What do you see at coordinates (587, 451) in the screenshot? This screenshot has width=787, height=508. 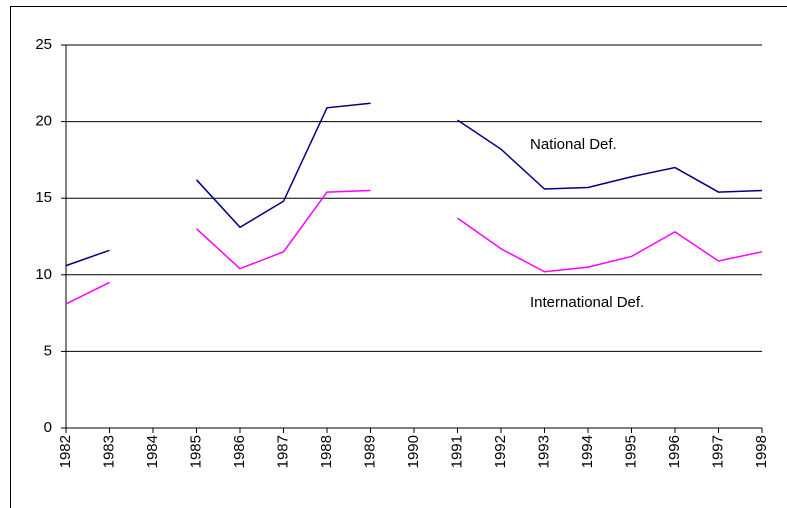 I see `x-tick-label: 1994` at bounding box center [587, 451].